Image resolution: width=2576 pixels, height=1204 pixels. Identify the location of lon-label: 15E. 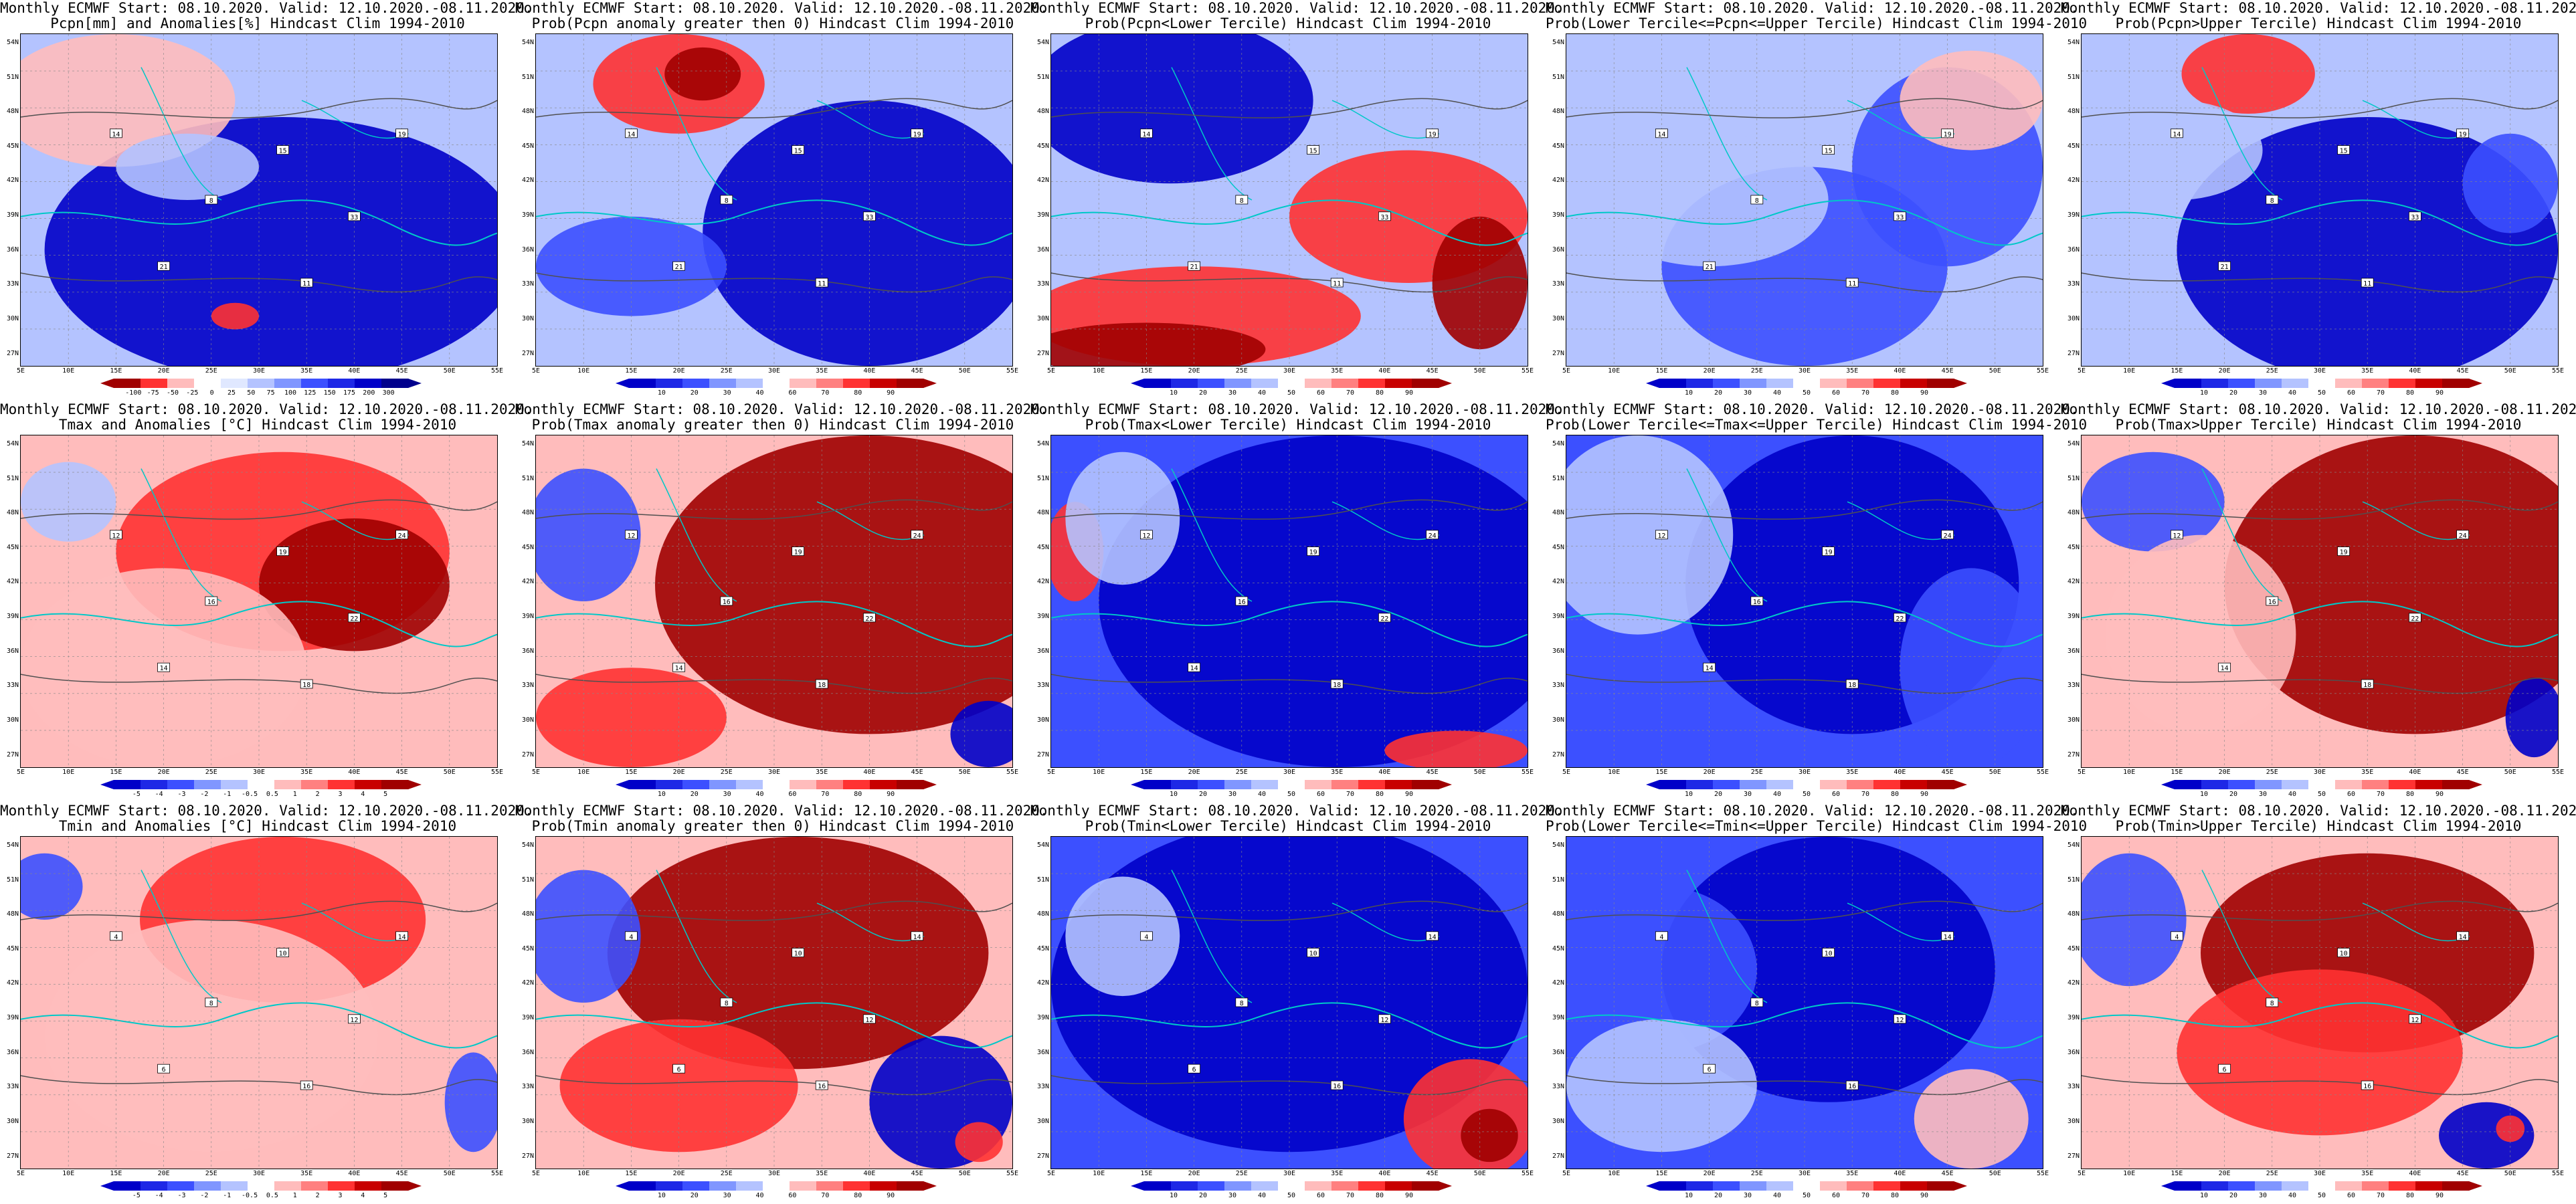
(1146, 1173).